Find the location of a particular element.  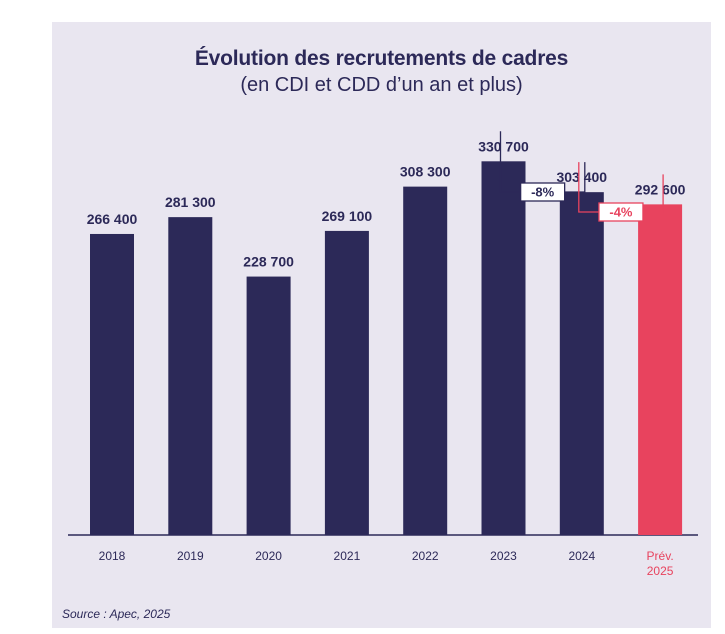

change-label: -4% is located at coordinates (621, 212).